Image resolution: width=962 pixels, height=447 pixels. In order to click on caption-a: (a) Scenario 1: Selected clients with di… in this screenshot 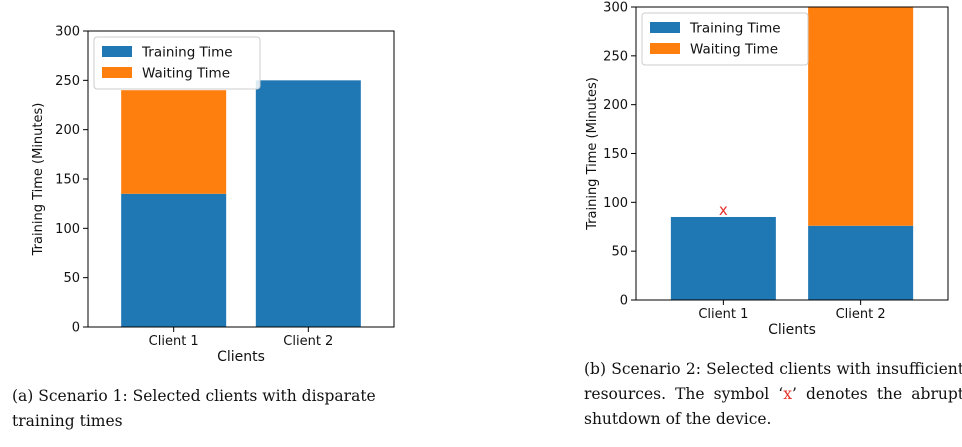, I will do `click(194, 408)`.